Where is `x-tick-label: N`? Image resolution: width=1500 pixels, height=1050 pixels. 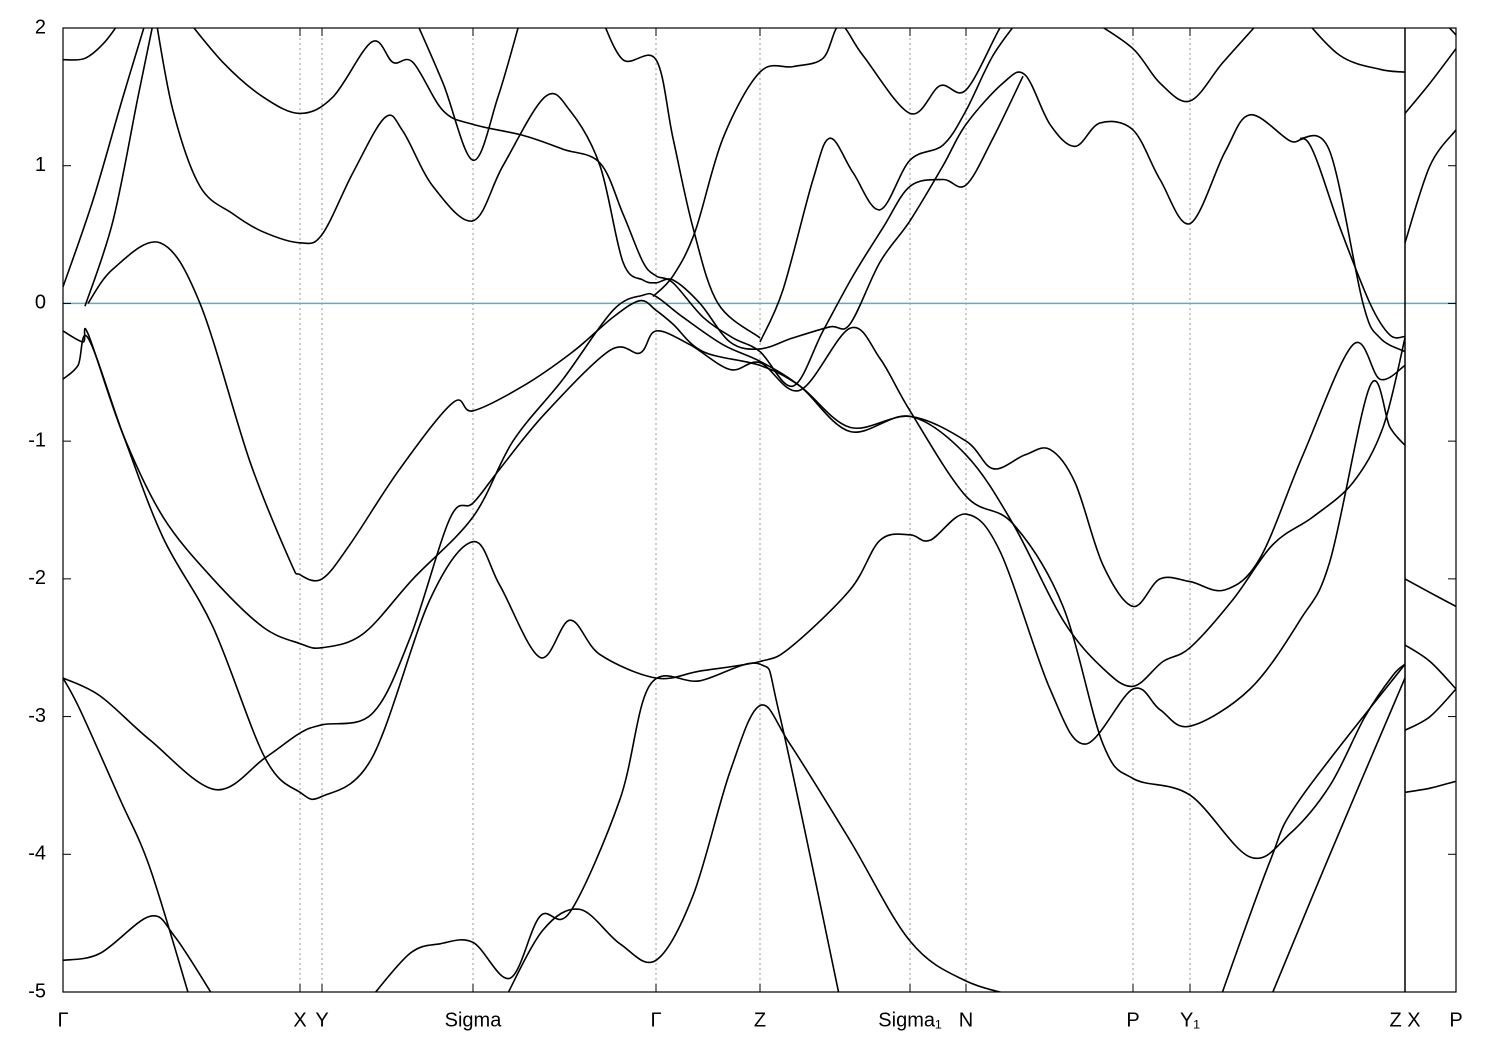 x-tick-label: N is located at coordinates (966, 1020).